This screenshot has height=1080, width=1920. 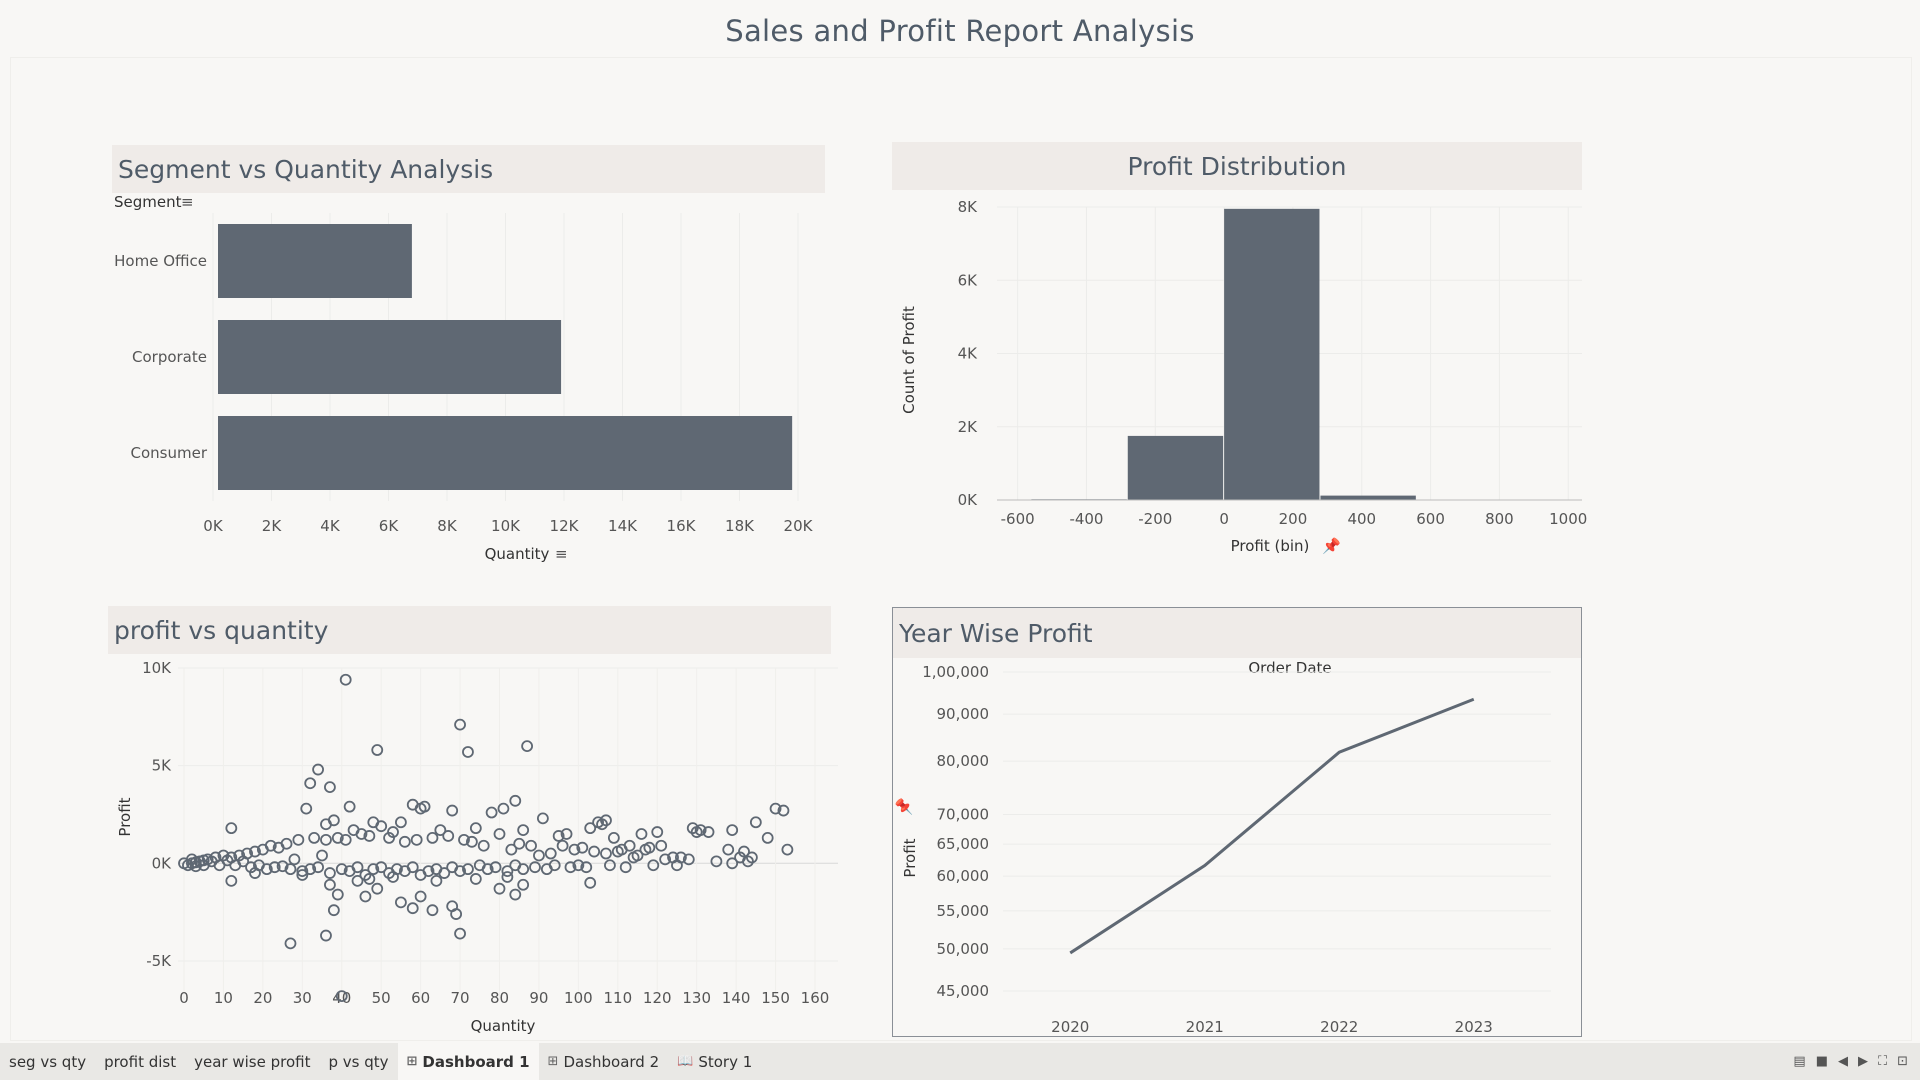 I want to click on grid-view-icon: ▤, so click(x=1799, y=1061).